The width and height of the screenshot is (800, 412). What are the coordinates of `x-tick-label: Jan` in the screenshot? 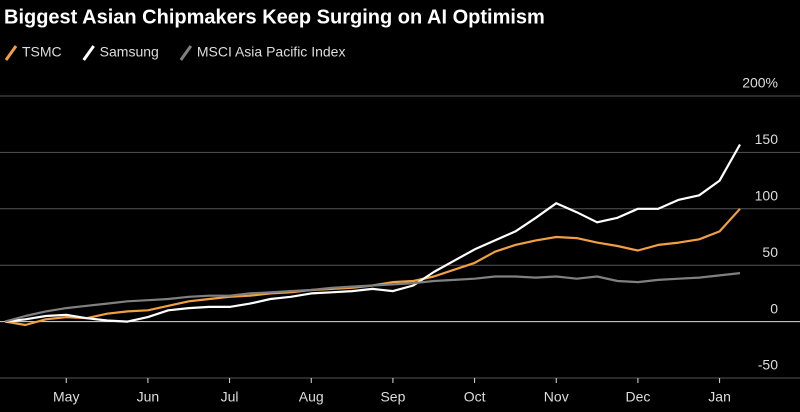 It's located at (719, 397).